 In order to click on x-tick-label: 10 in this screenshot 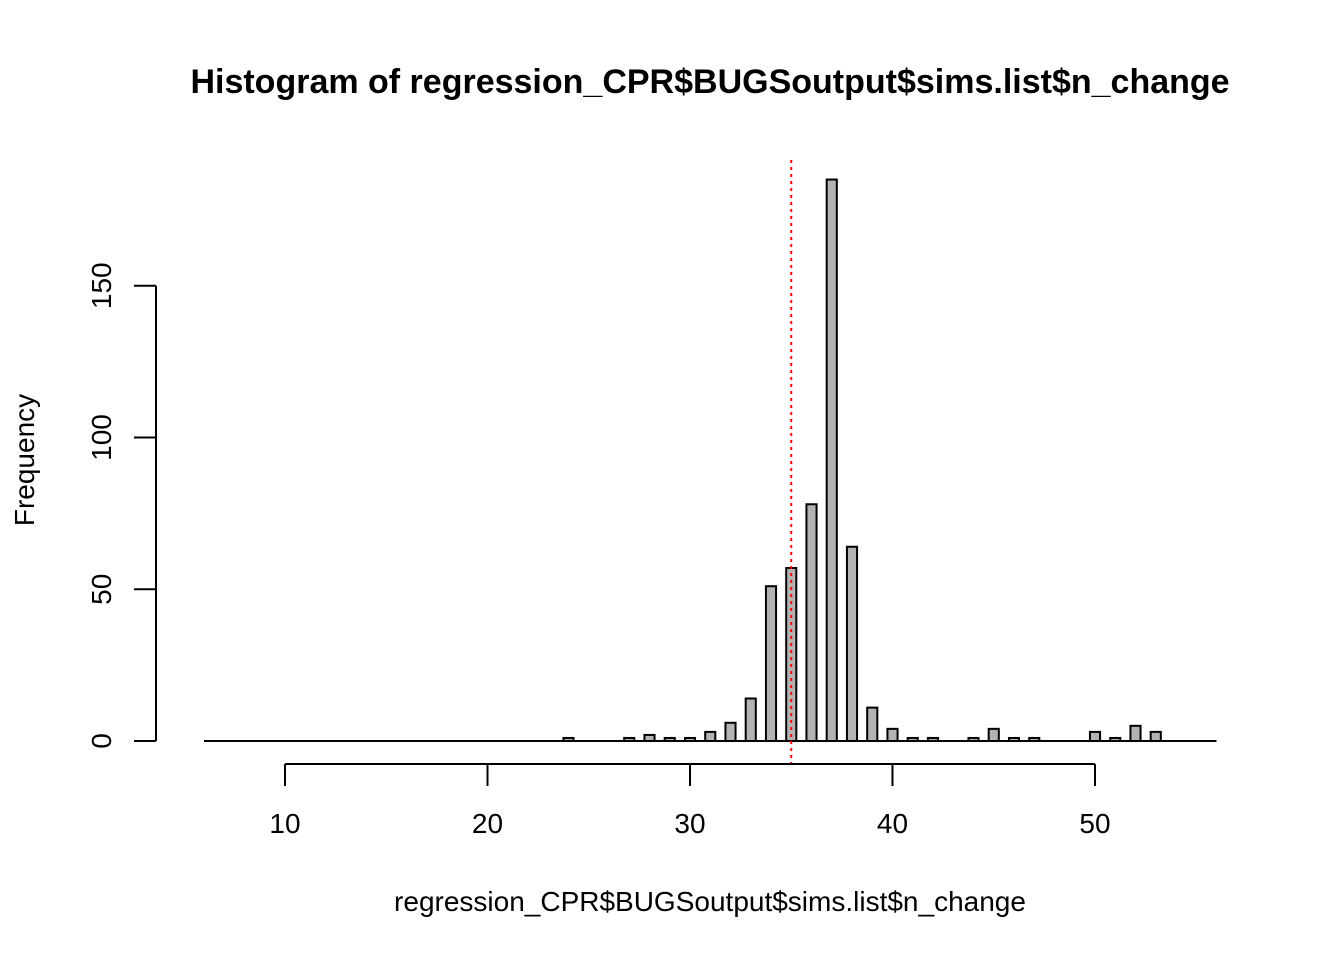, I will do `click(284, 823)`.